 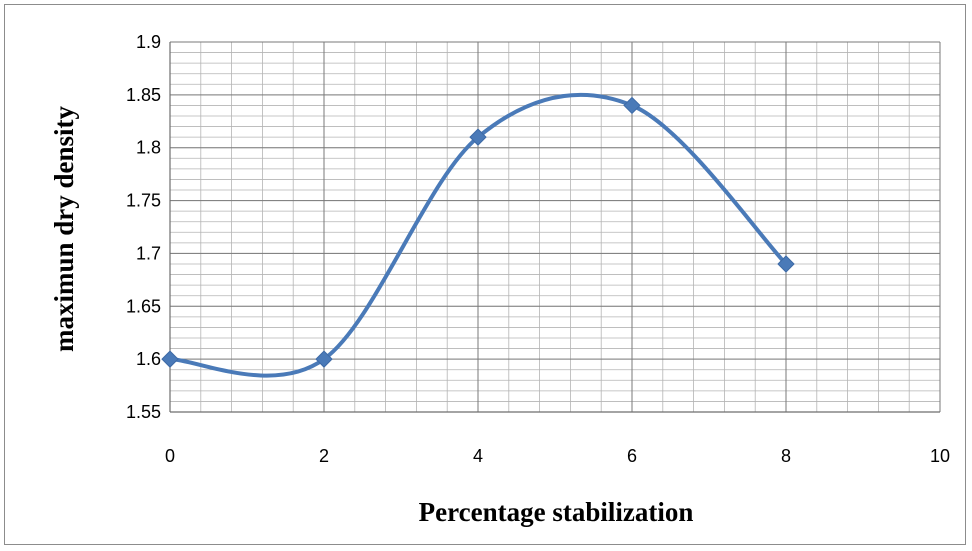 I want to click on x-tick-label: 10, so click(x=940, y=456).